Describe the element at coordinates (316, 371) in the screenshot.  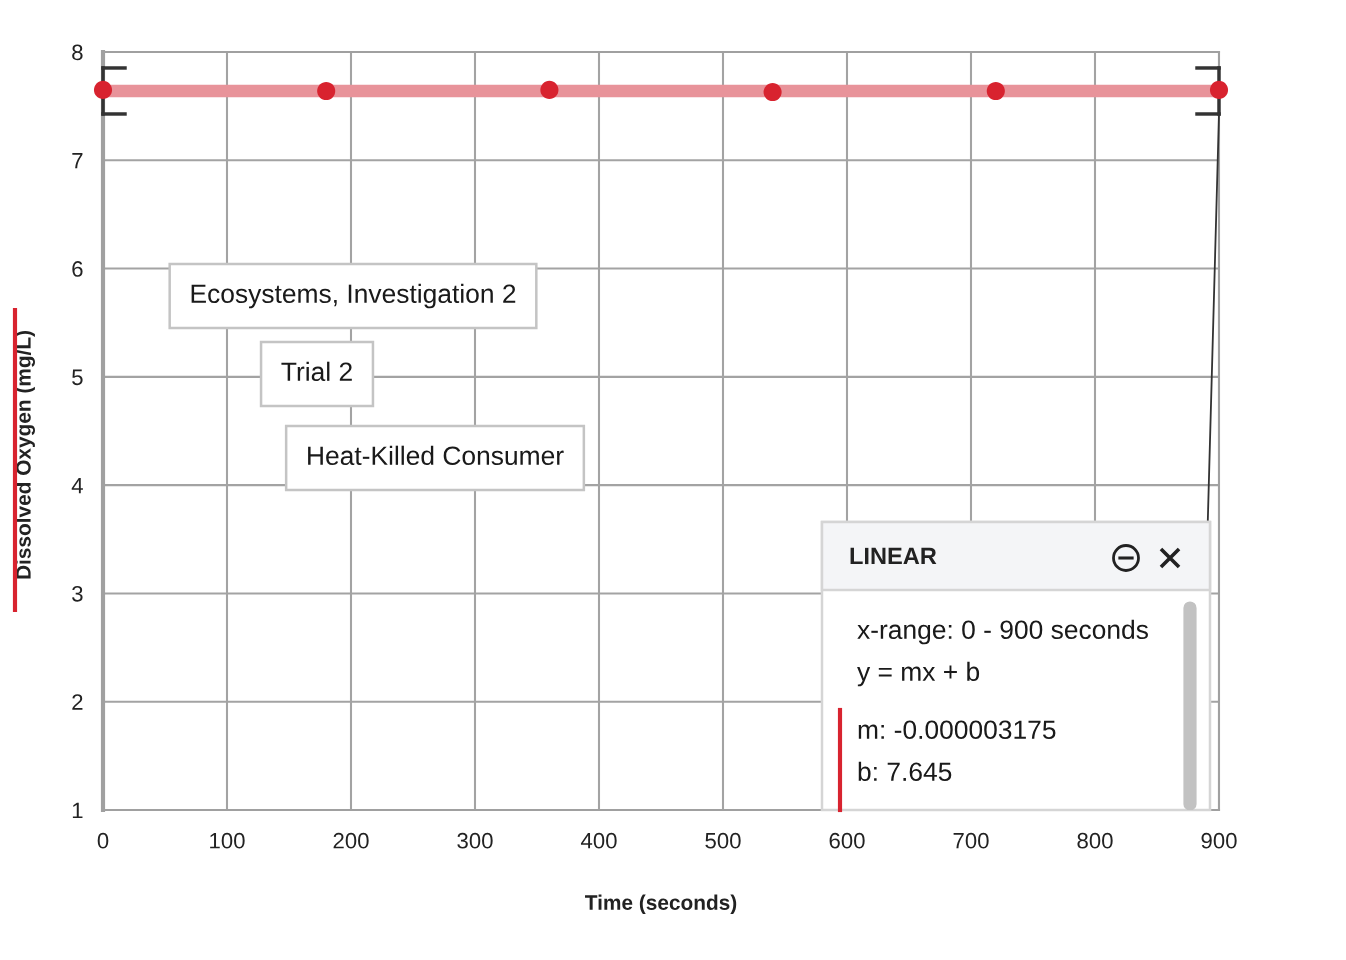
I see `text: Trial 2` at that location.